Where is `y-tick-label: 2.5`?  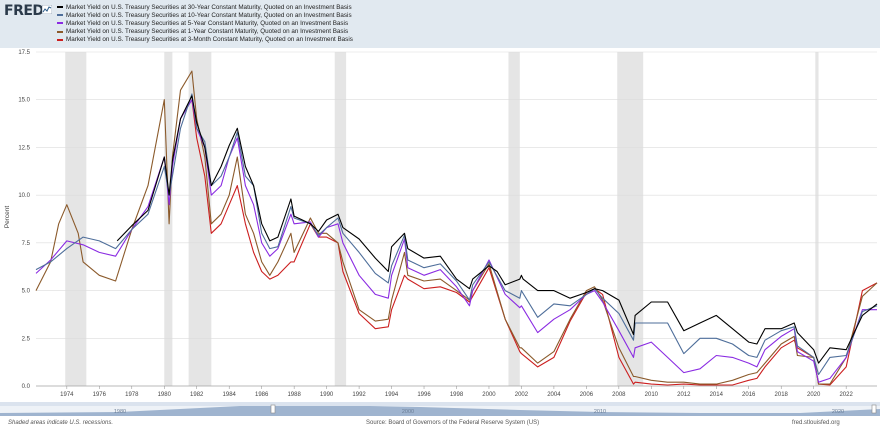
y-tick-label: 2.5 is located at coordinates (26, 339).